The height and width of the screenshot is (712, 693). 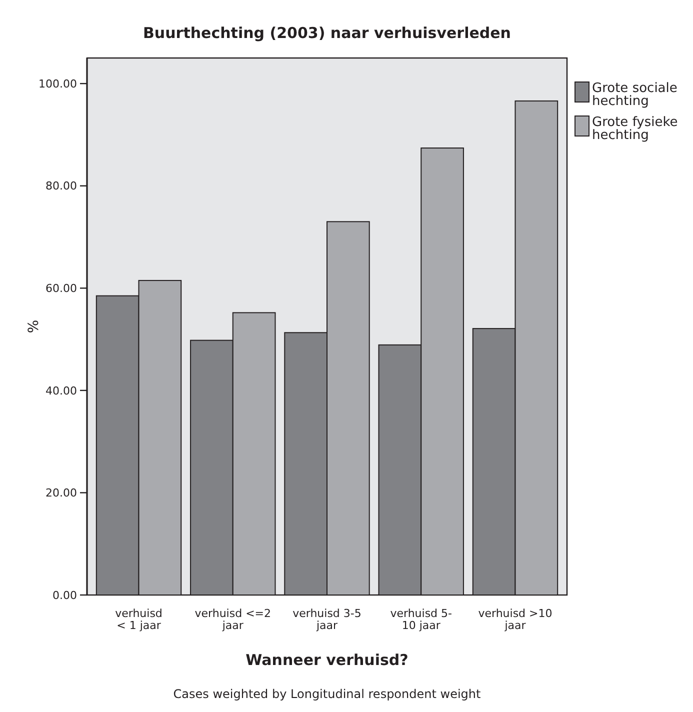 What do you see at coordinates (327, 619) in the screenshot?
I see `x-tick-label: verhuisd 3-5 jaar` at bounding box center [327, 619].